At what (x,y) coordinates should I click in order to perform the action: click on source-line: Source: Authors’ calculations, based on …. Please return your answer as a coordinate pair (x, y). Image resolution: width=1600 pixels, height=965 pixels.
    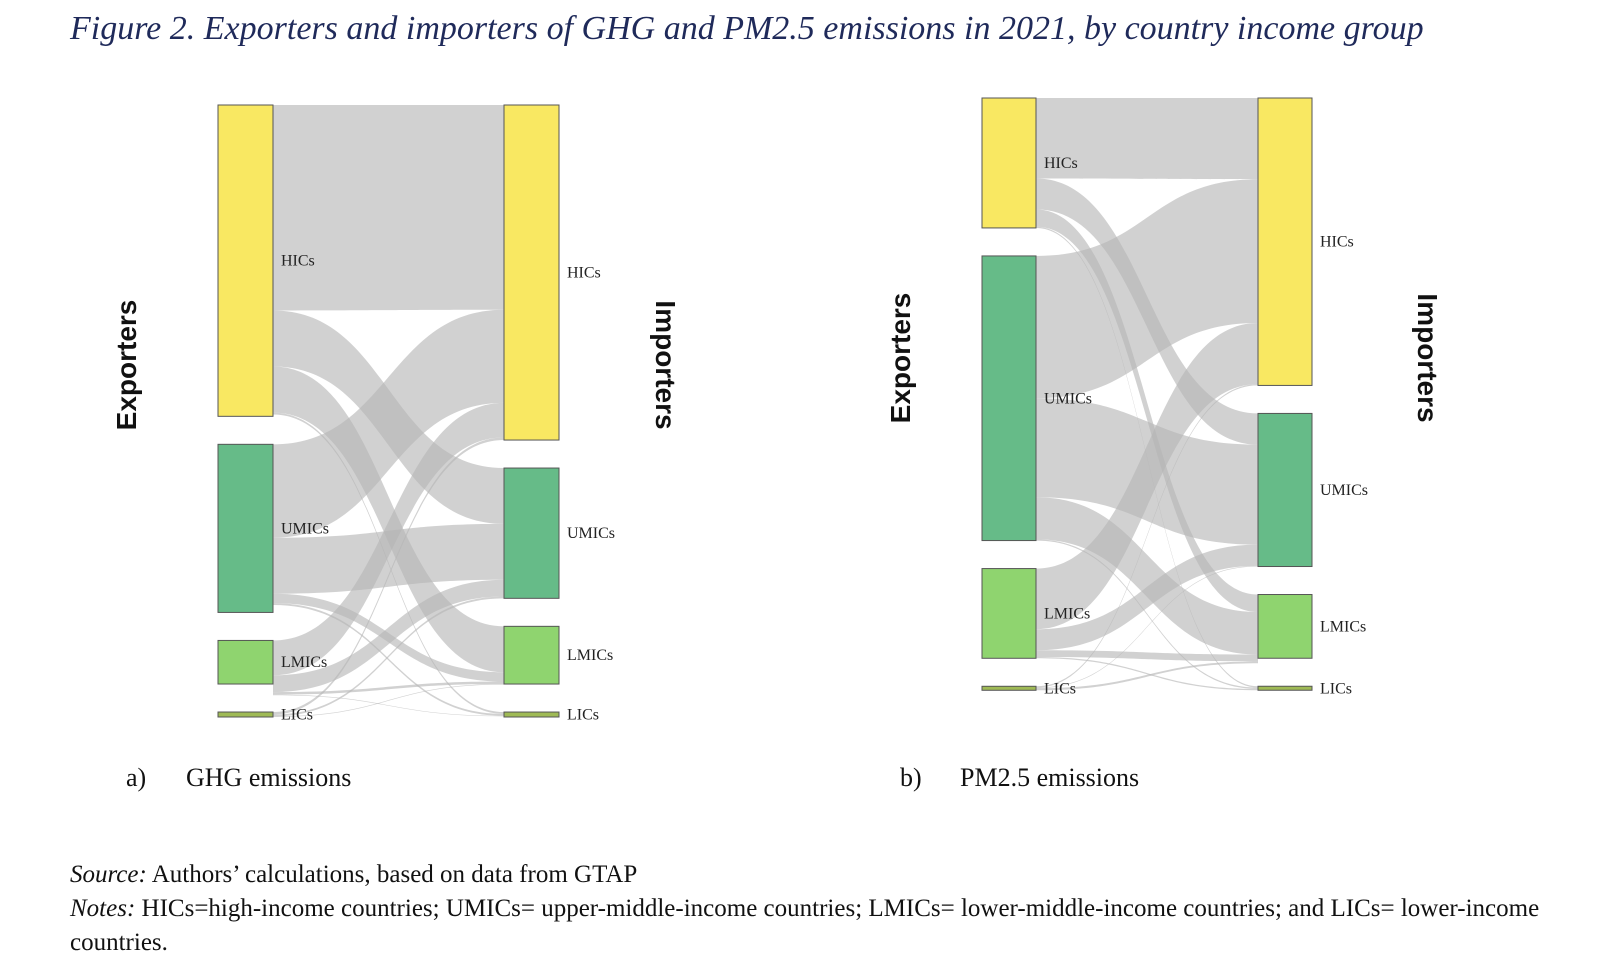
    Looking at the image, I should click on (820, 875).